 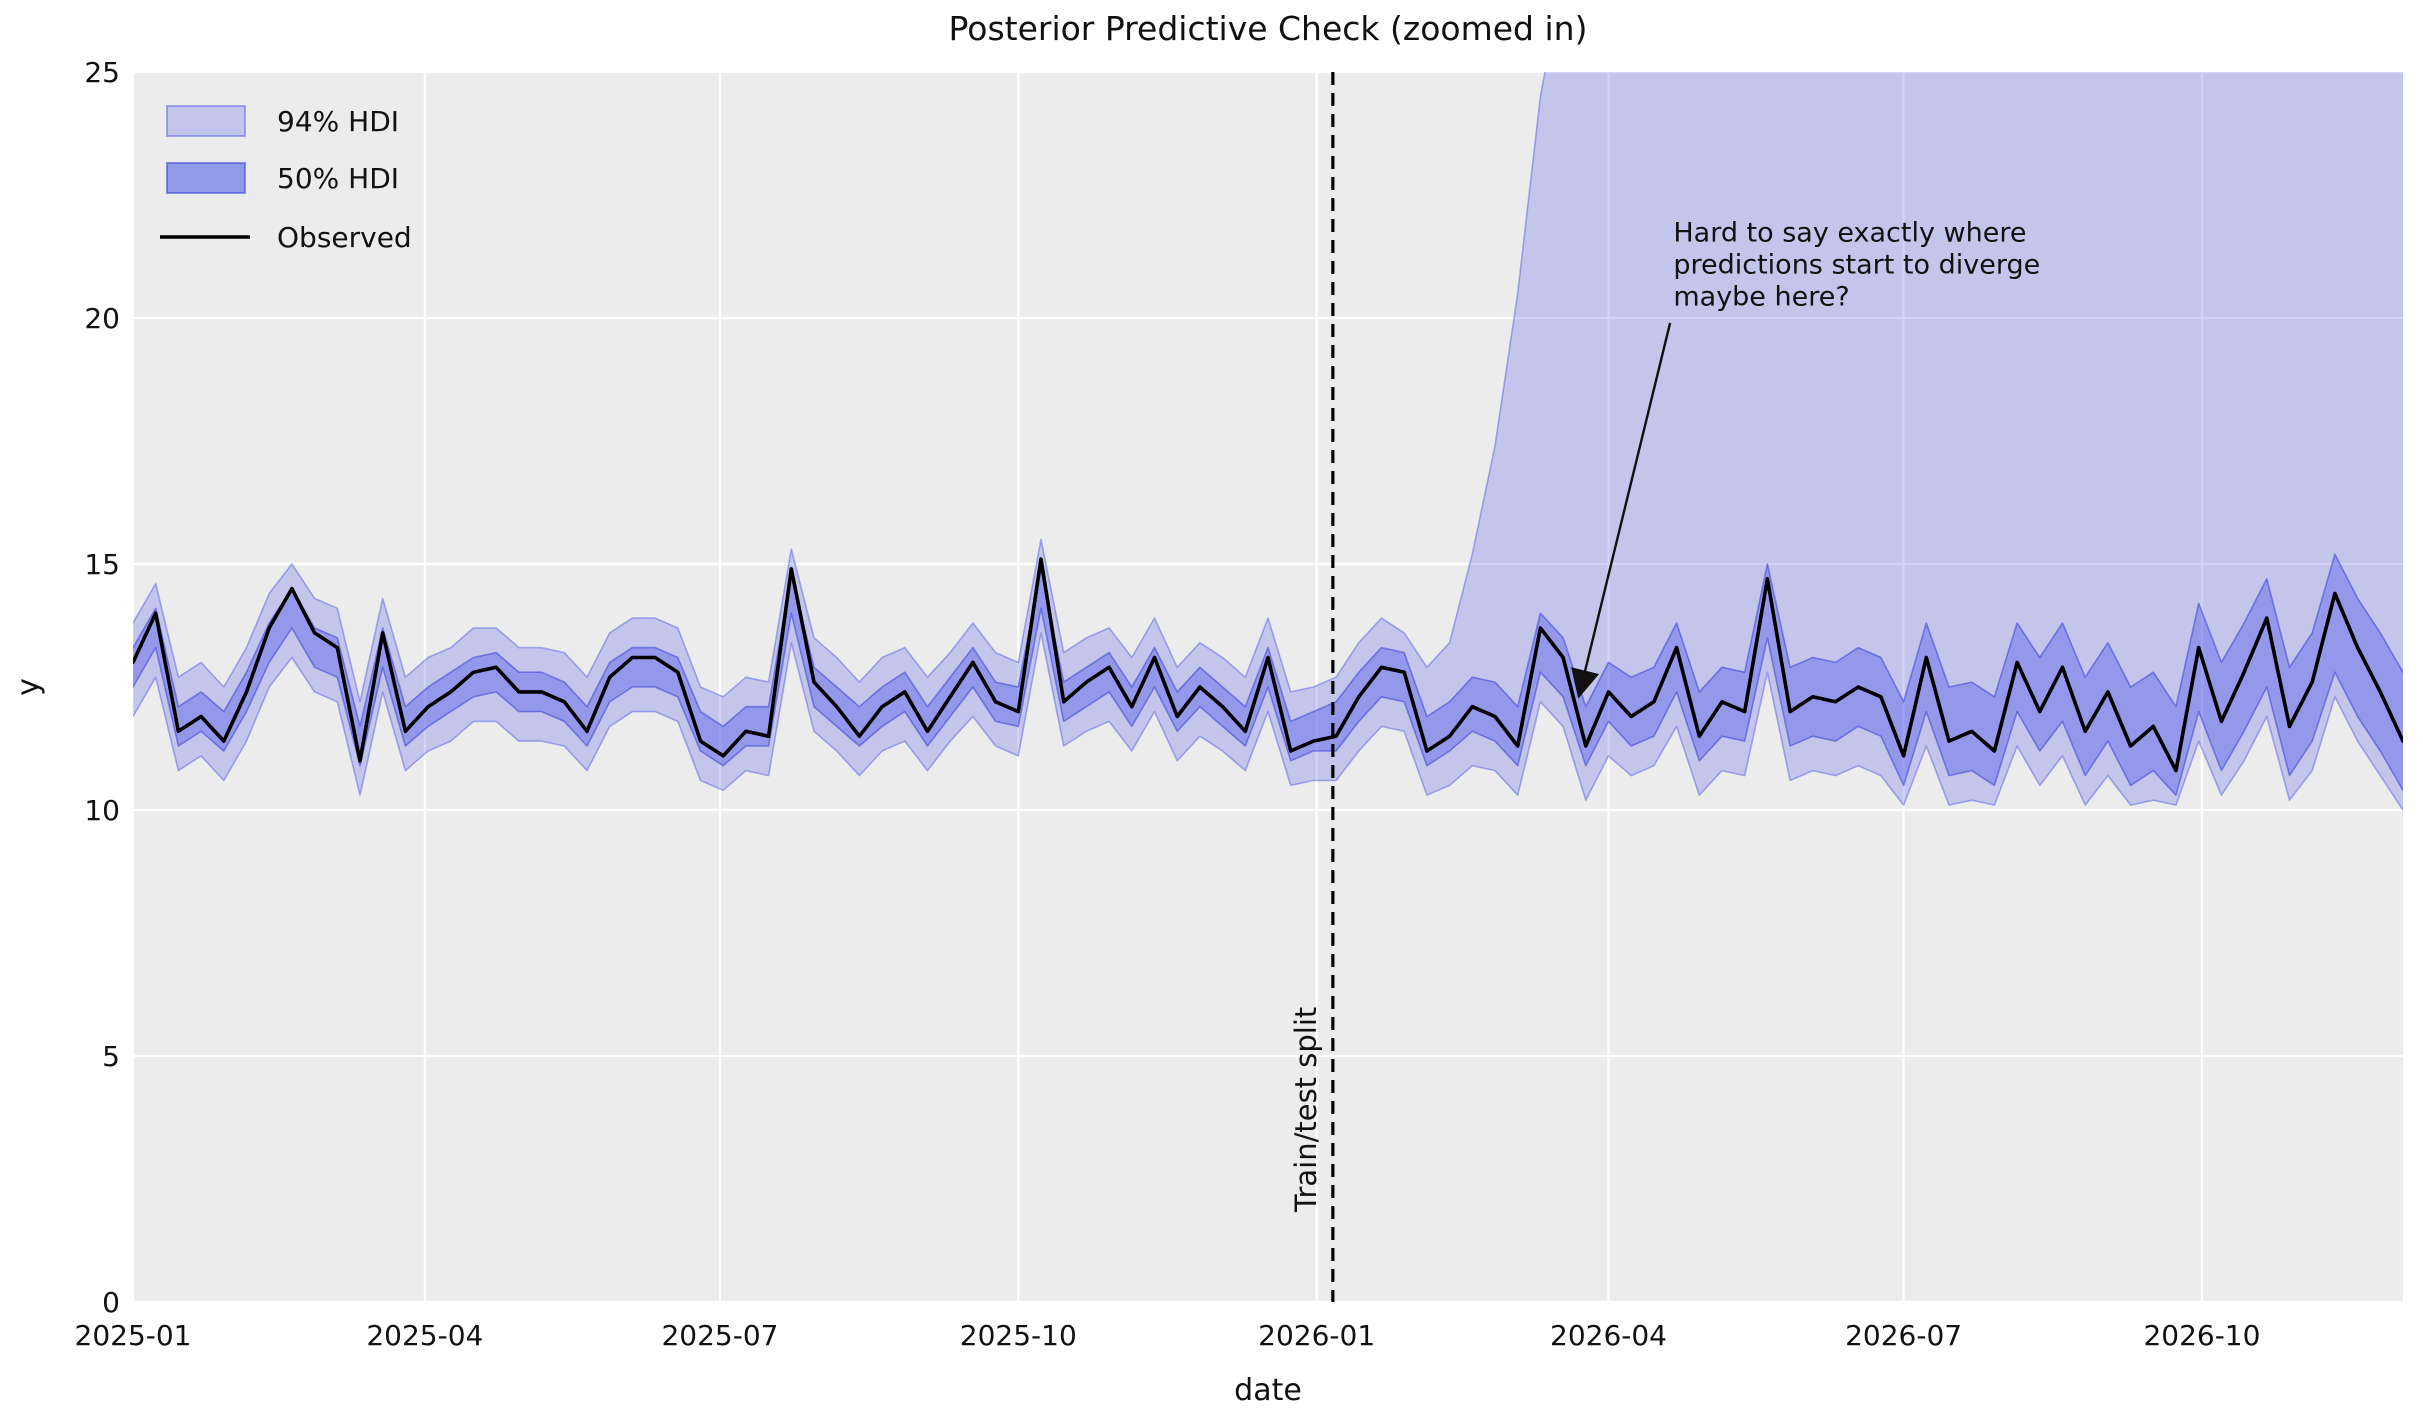 What do you see at coordinates (338, 178) in the screenshot?
I see `legend-label-50-hdi: 50% HDI` at bounding box center [338, 178].